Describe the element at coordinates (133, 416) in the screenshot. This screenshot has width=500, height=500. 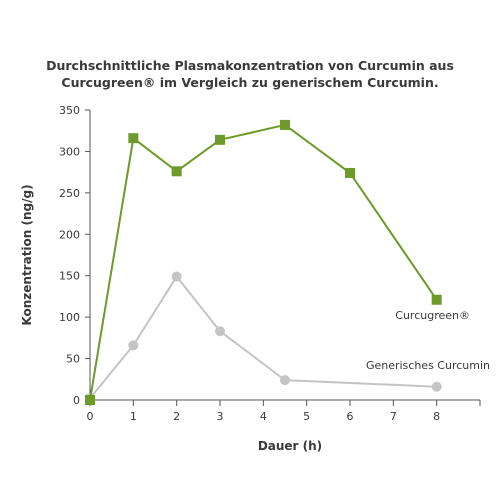
I see `x-tick-label: 1` at that location.